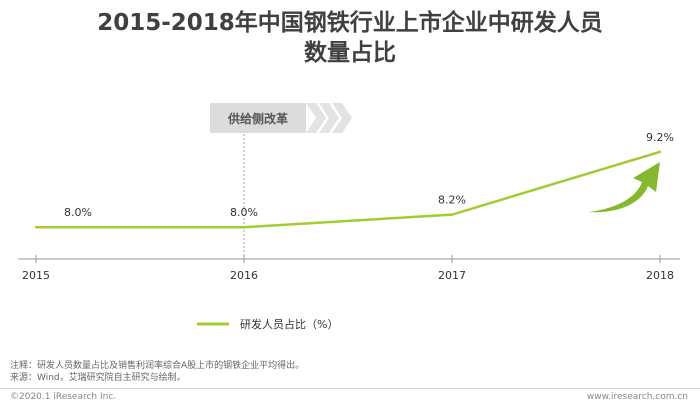  What do you see at coordinates (350, 23) in the screenshot?
I see `chart-title-line-1: 2015-2018年中国钢铁行业上市企业中研发人员` at bounding box center [350, 23].